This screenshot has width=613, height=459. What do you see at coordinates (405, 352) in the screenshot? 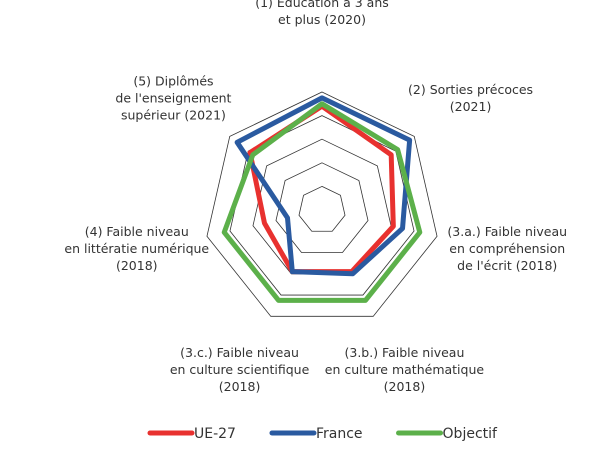
I see `axis-label: (3.b.) Faible niveau` at bounding box center [405, 352].